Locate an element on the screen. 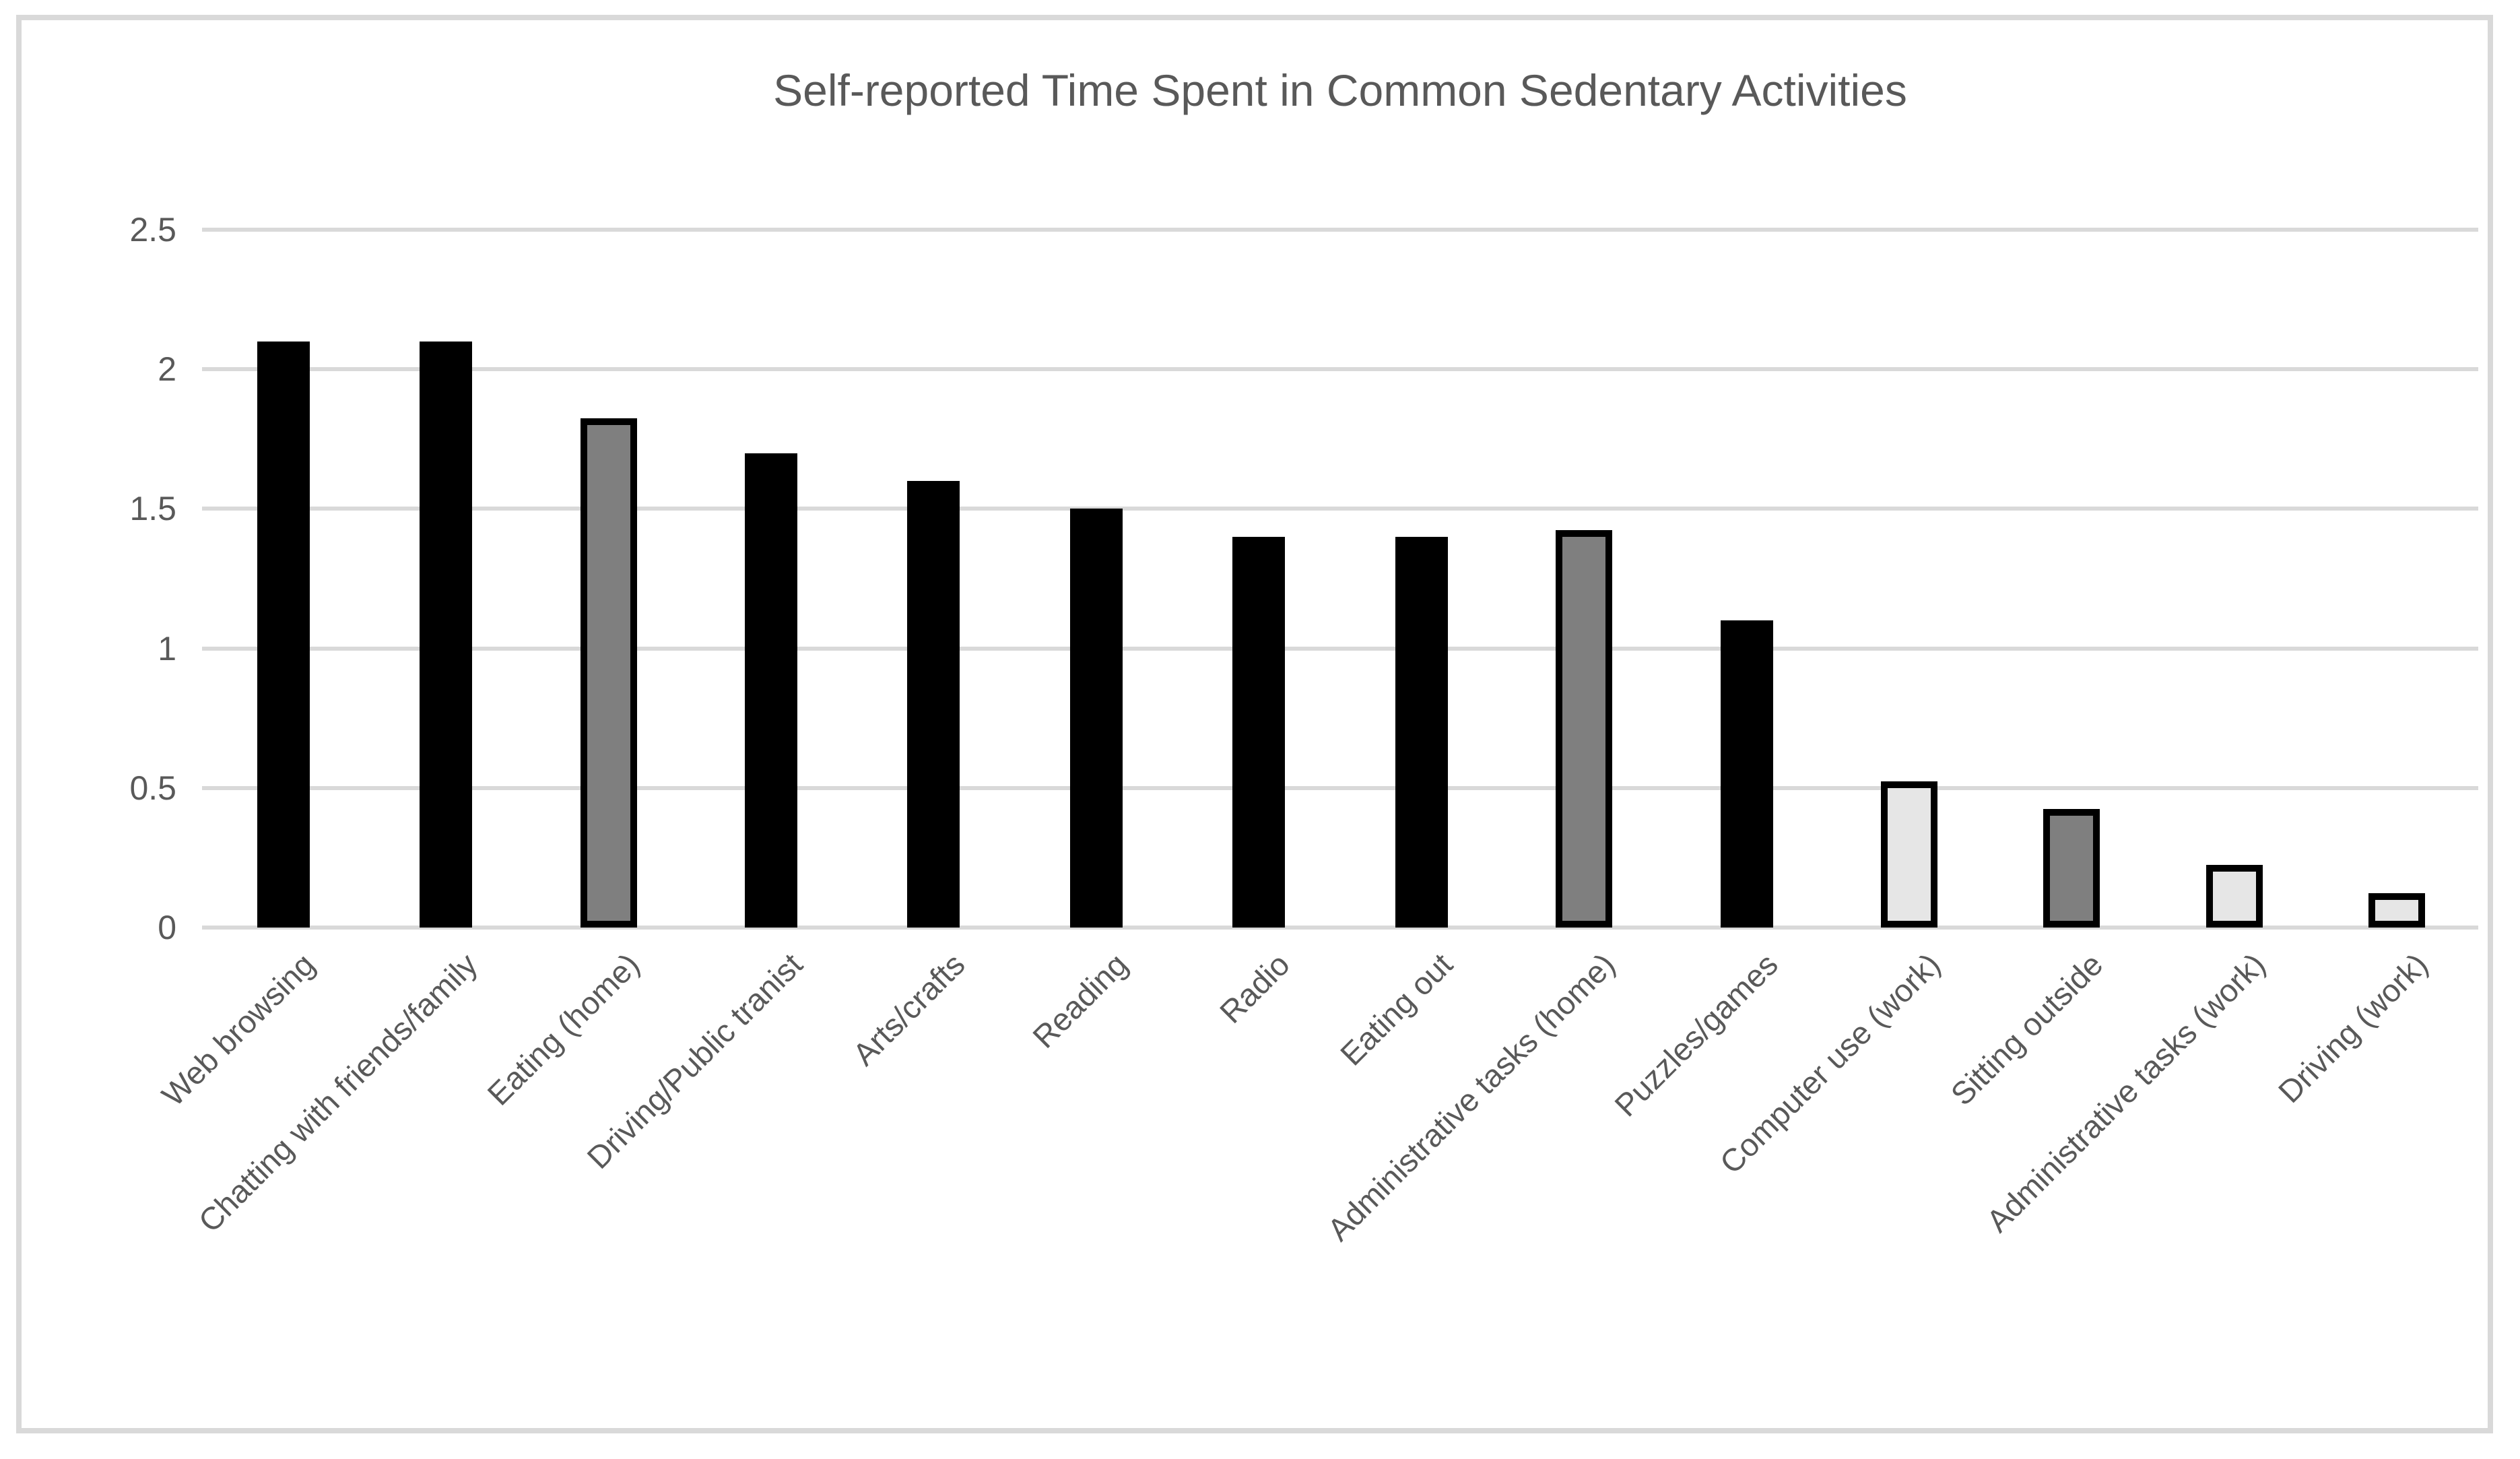  bar-reading is located at coordinates (1096, 718).